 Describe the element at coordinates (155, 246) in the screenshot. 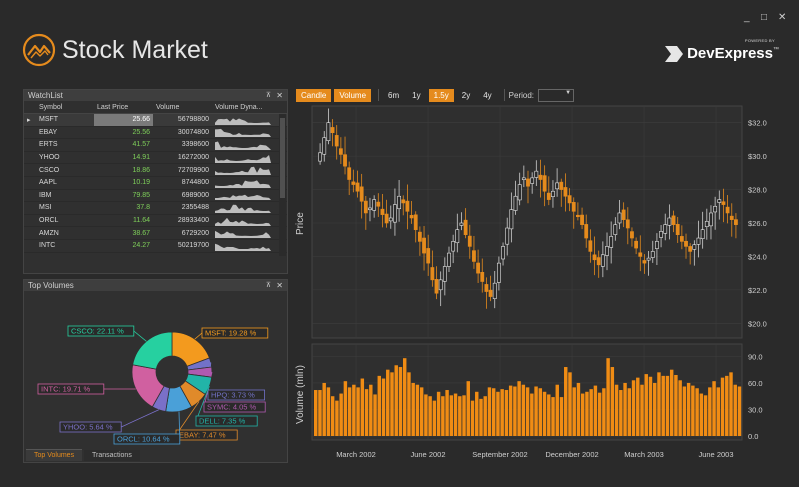

I see `table-row: INTC 24.27 50219700` at that location.